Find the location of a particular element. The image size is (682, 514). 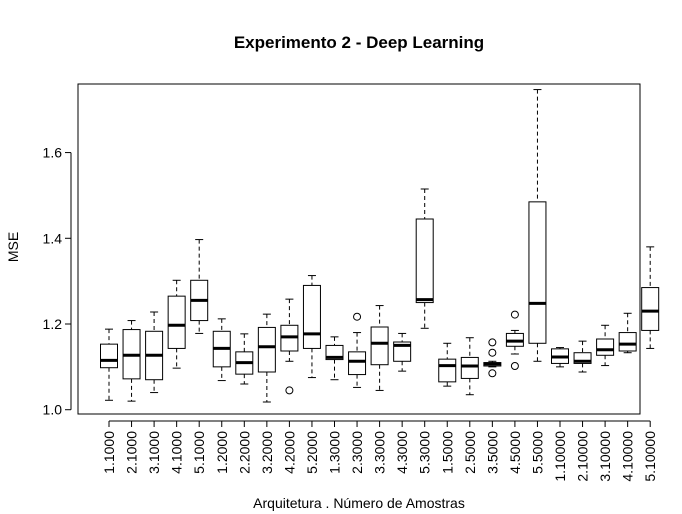

box-4.2000 is located at coordinates (289, 346).